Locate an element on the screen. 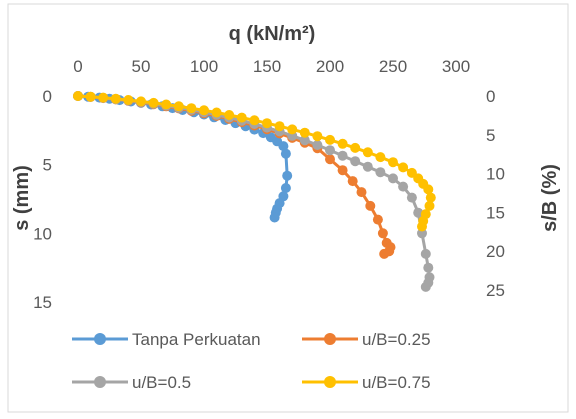 Image resolution: width=576 pixels, height=419 pixels. legend-item: Tanpa Perkuatan is located at coordinates (166, 339).